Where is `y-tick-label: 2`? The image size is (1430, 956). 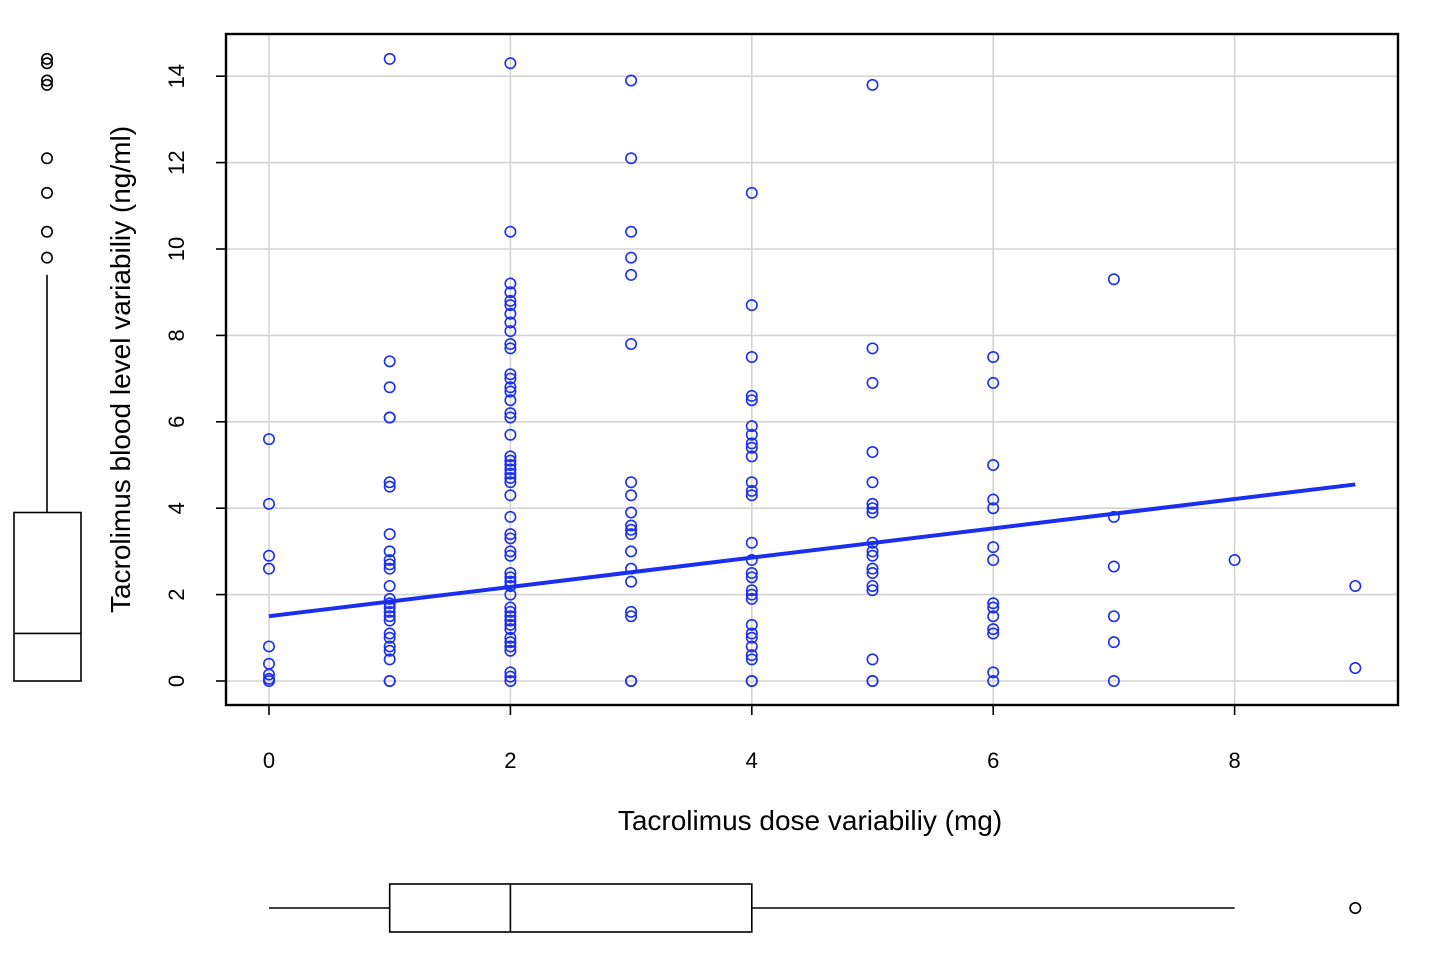
y-tick-label: 2 is located at coordinates (176, 594).